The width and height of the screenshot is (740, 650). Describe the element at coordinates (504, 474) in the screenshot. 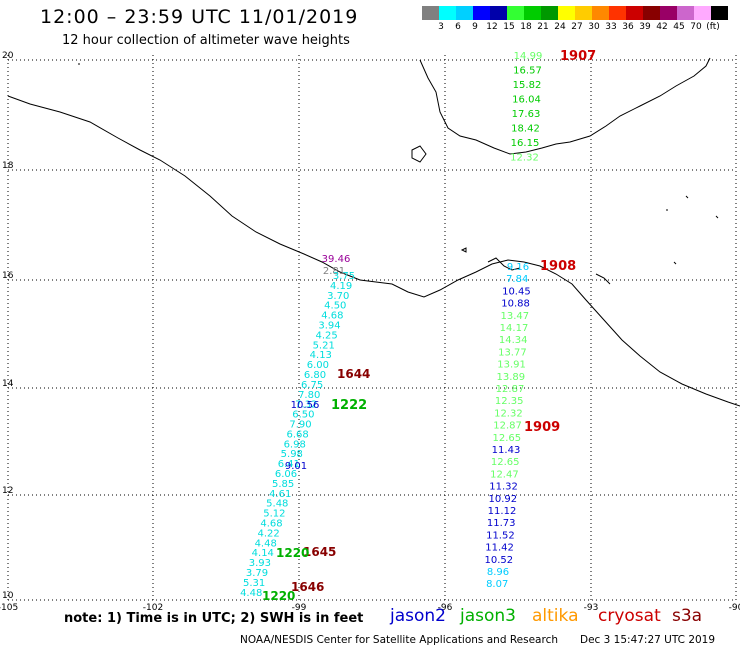

I see `swh-value-east: 12.47` at that location.